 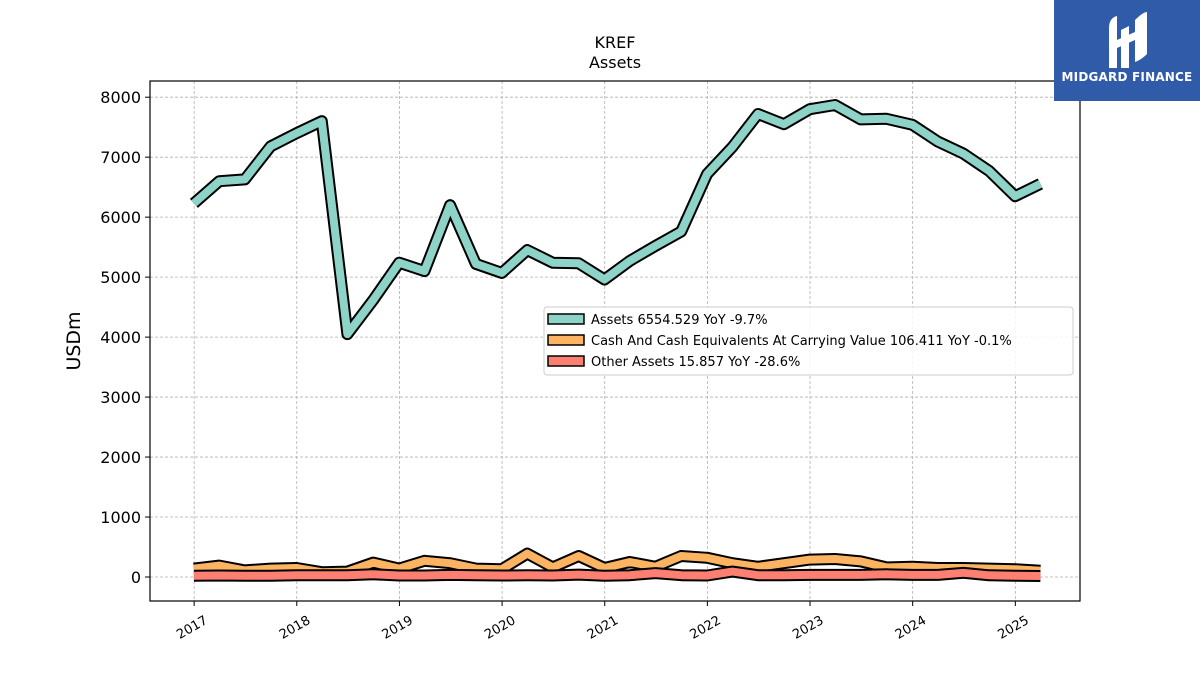 I want to click on y-tick-label: 6000, so click(x=120, y=217).